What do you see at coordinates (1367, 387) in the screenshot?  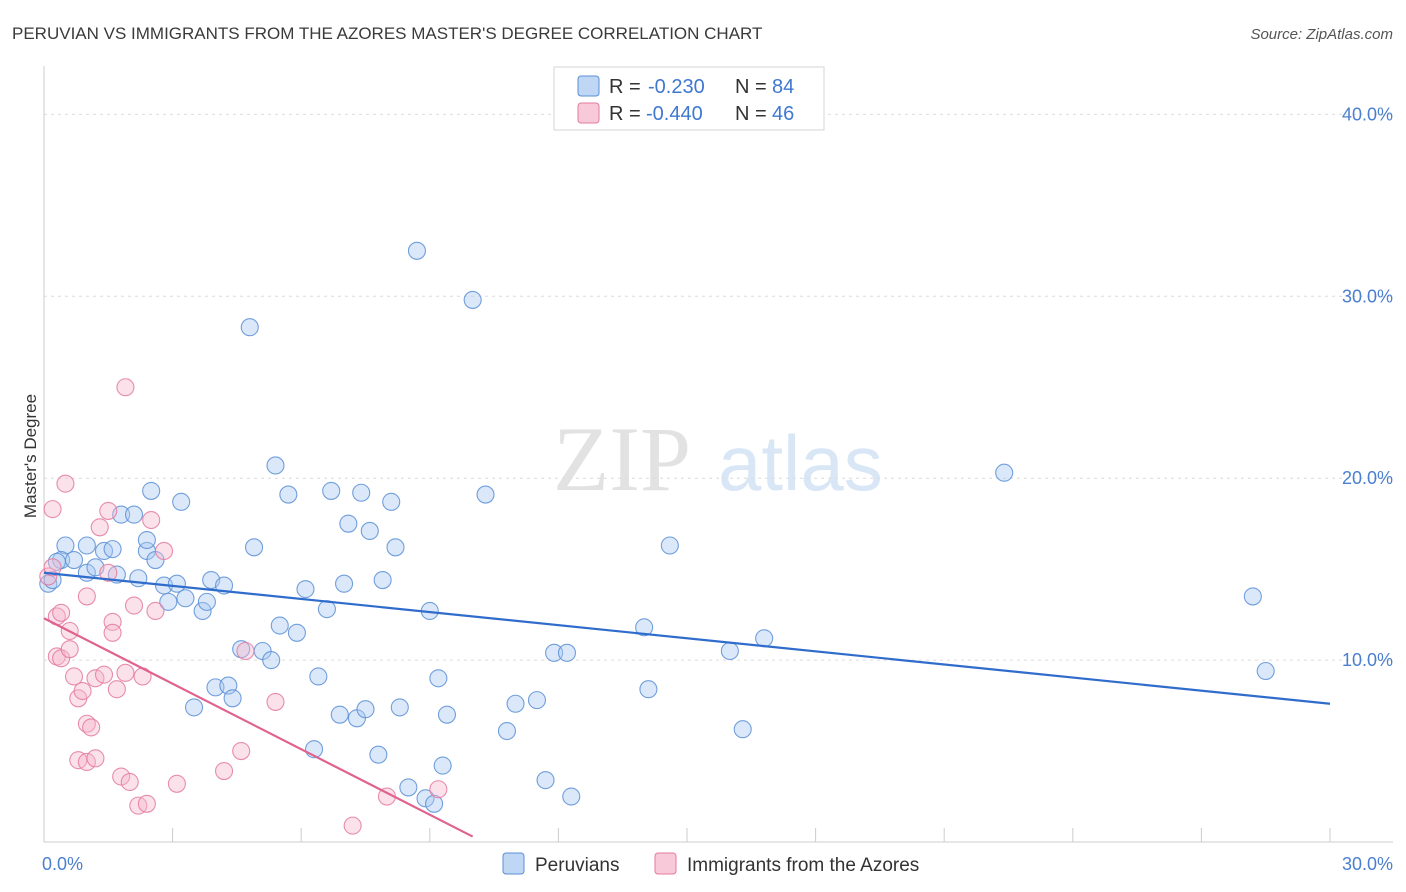 I see `y-tick-labels: 10.0% 20.0% 30.0% 40.0%` at bounding box center [1367, 387].